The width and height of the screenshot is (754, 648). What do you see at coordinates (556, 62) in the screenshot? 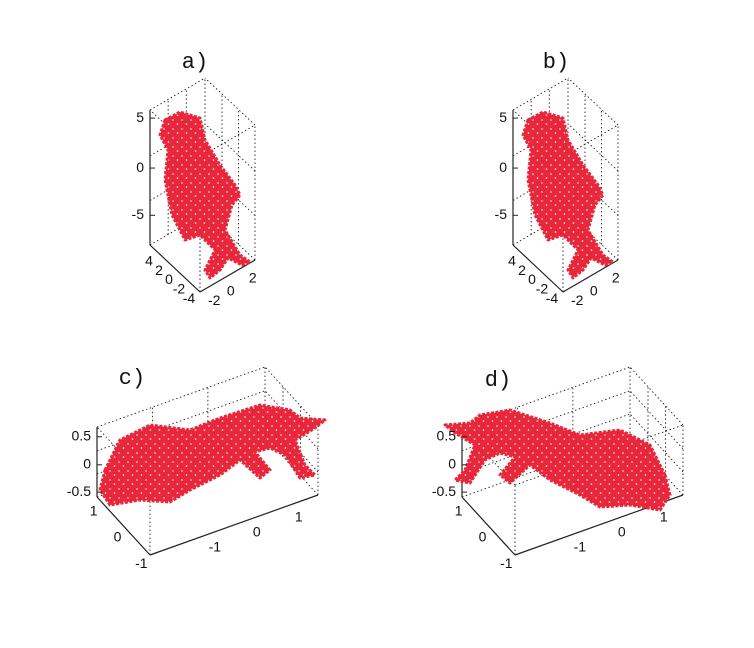
I see `panel-label: b)` at bounding box center [556, 62].